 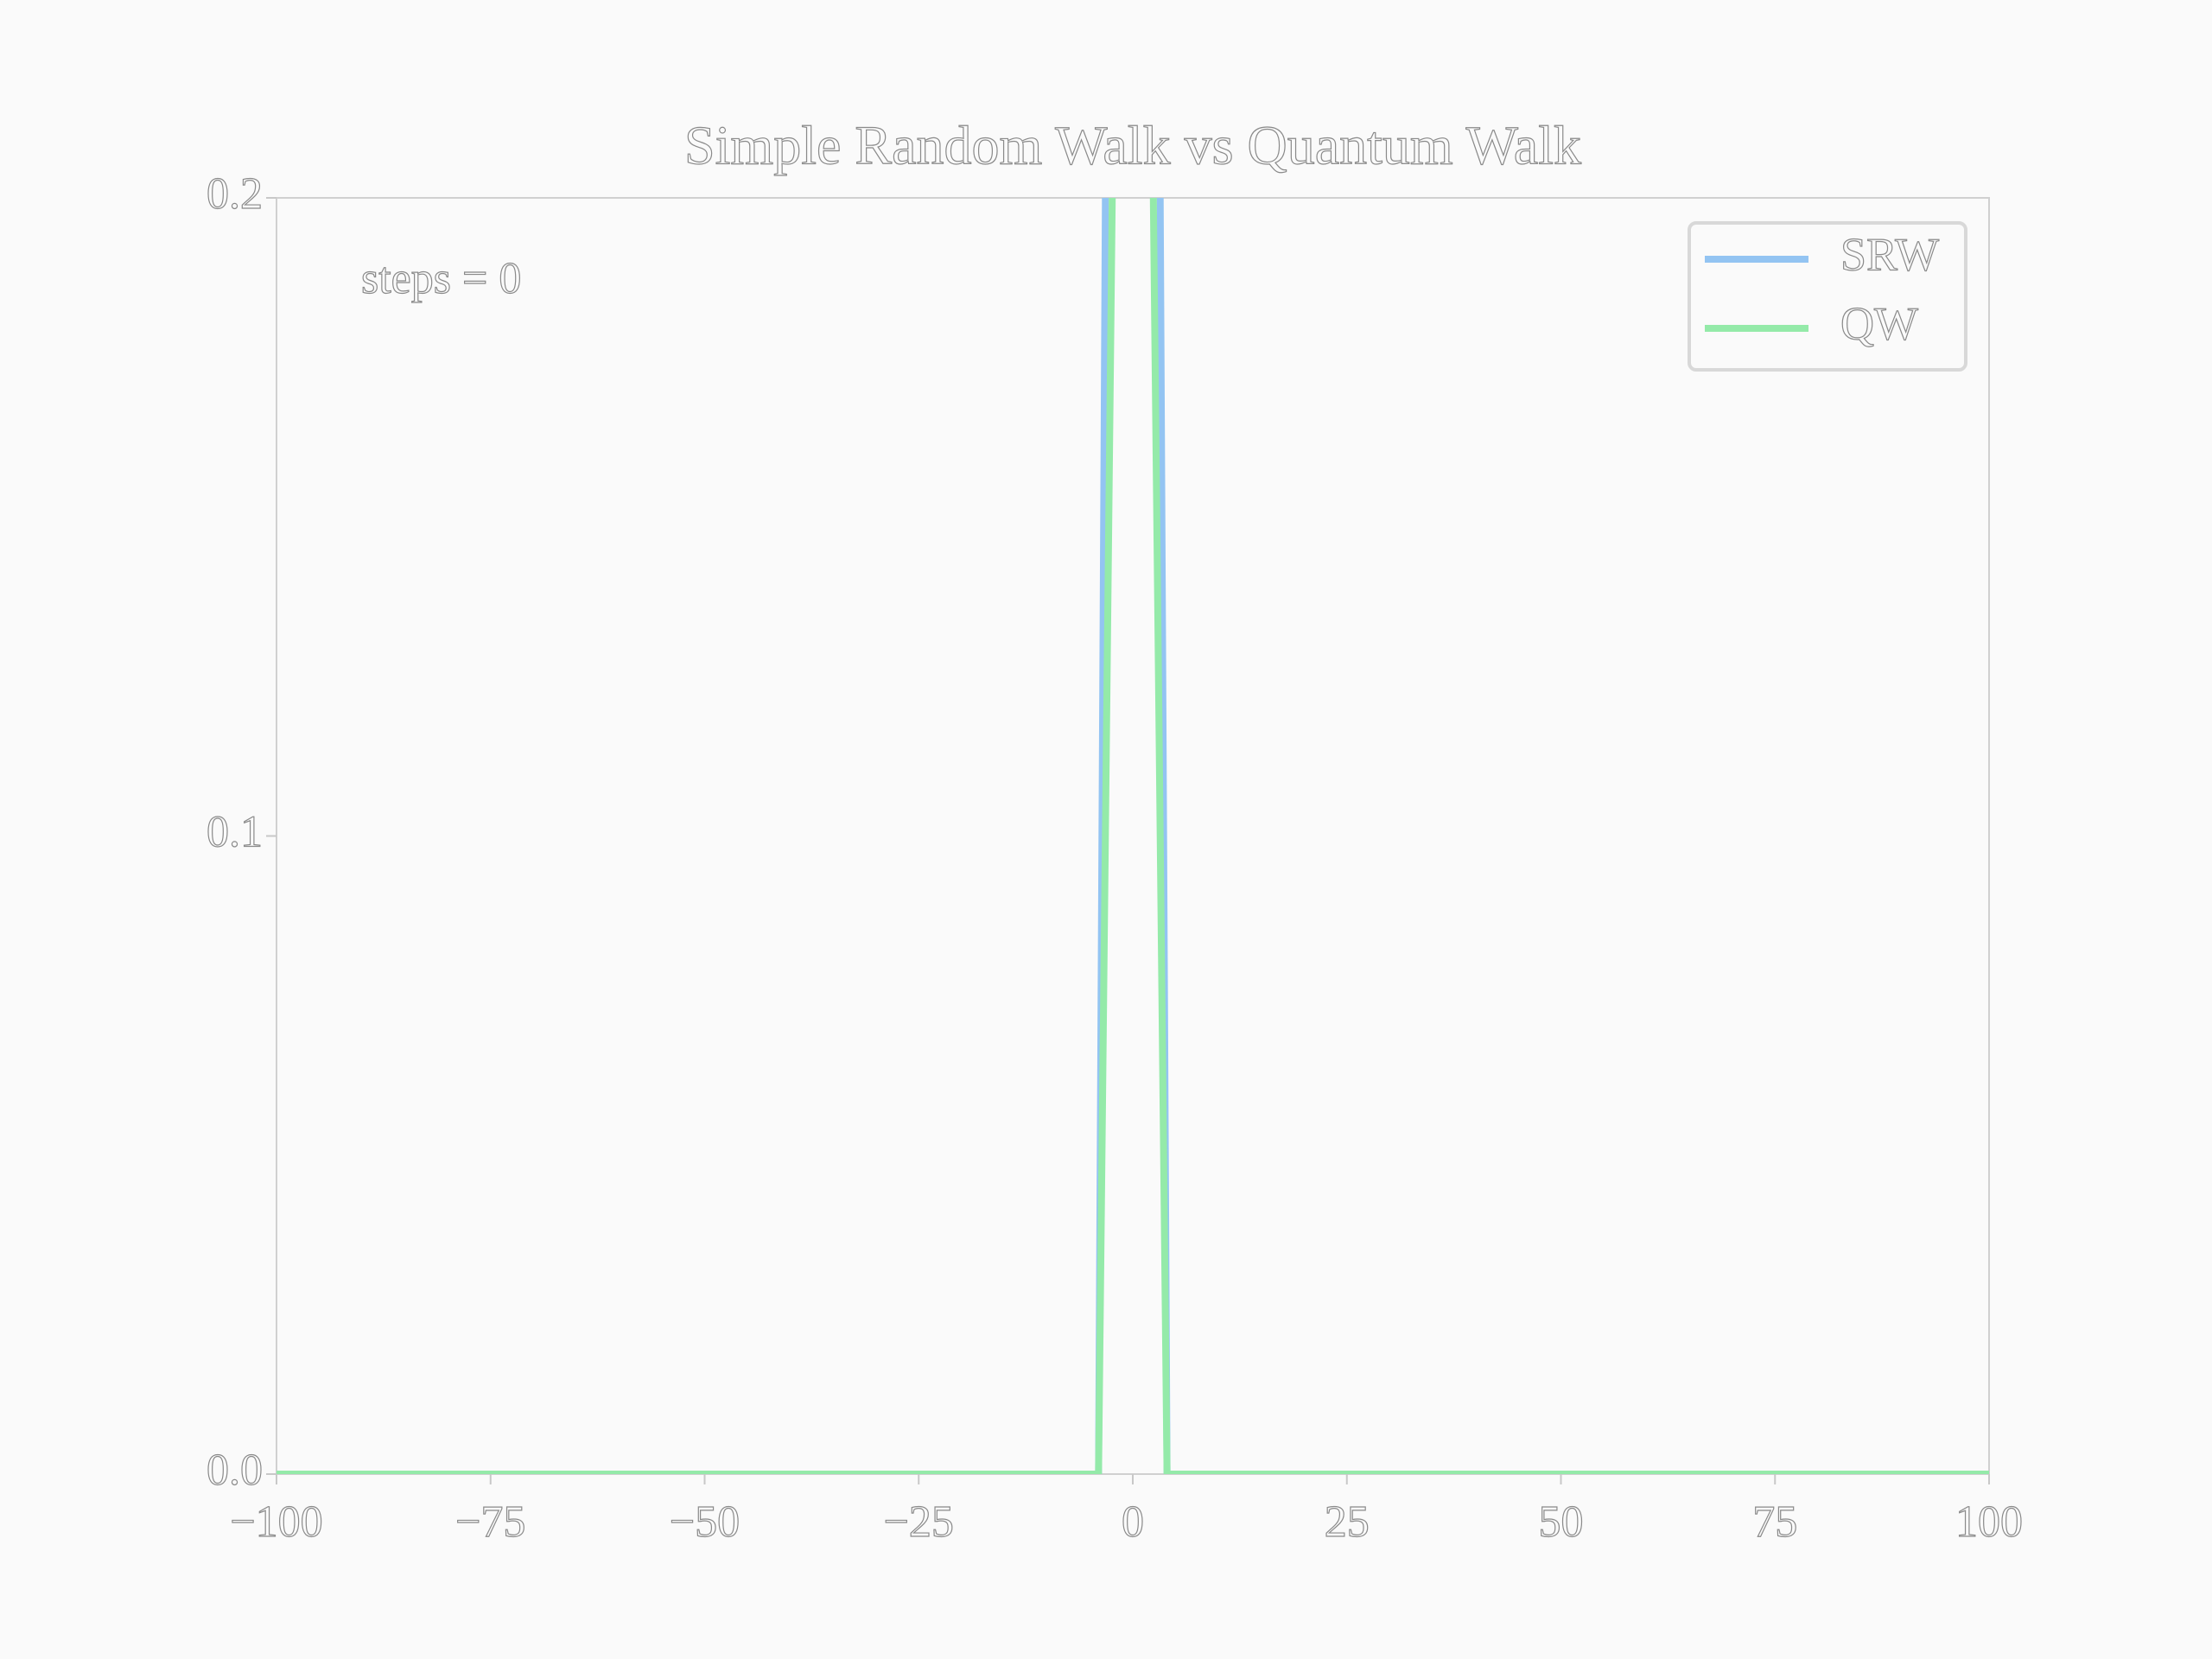 I want to click on y-tick-label: 0.2, so click(x=235, y=194).